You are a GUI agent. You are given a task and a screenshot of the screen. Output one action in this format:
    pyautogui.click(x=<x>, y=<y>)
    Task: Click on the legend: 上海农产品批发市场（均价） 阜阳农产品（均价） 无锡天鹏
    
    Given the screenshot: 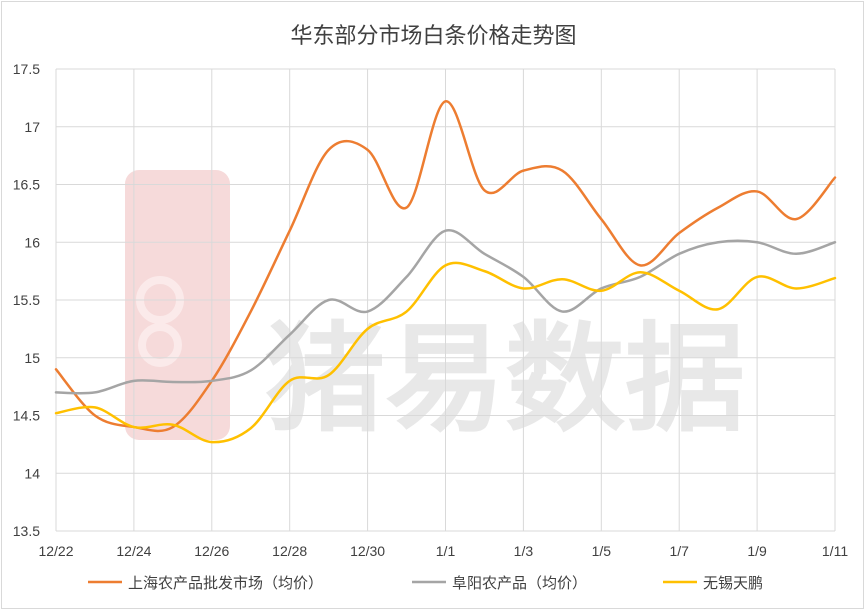 What is the action you would take?
    pyautogui.click(x=425, y=583)
    